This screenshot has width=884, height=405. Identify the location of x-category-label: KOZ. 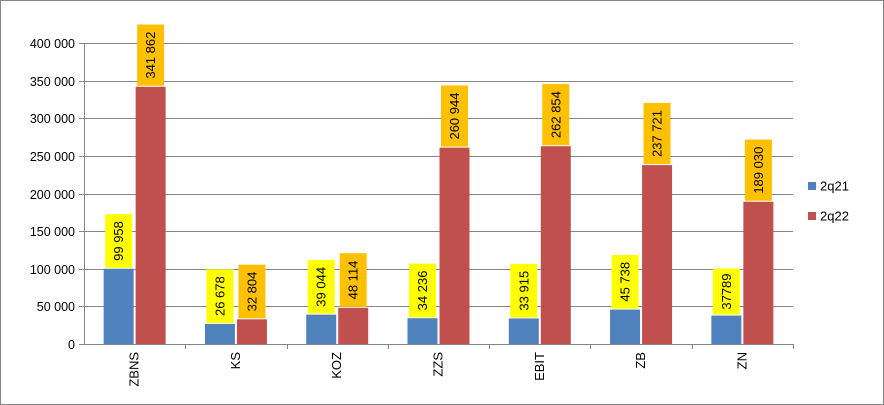
(336, 365).